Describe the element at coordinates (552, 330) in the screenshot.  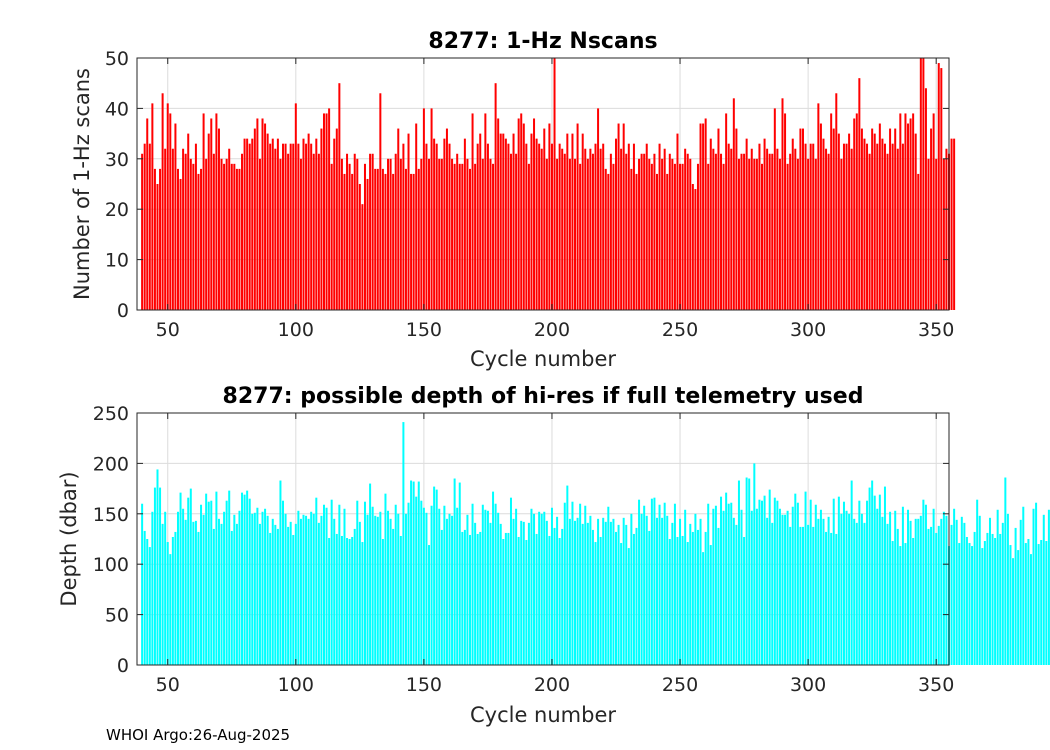
I see `nscans-x-tick-label: 200` at that location.